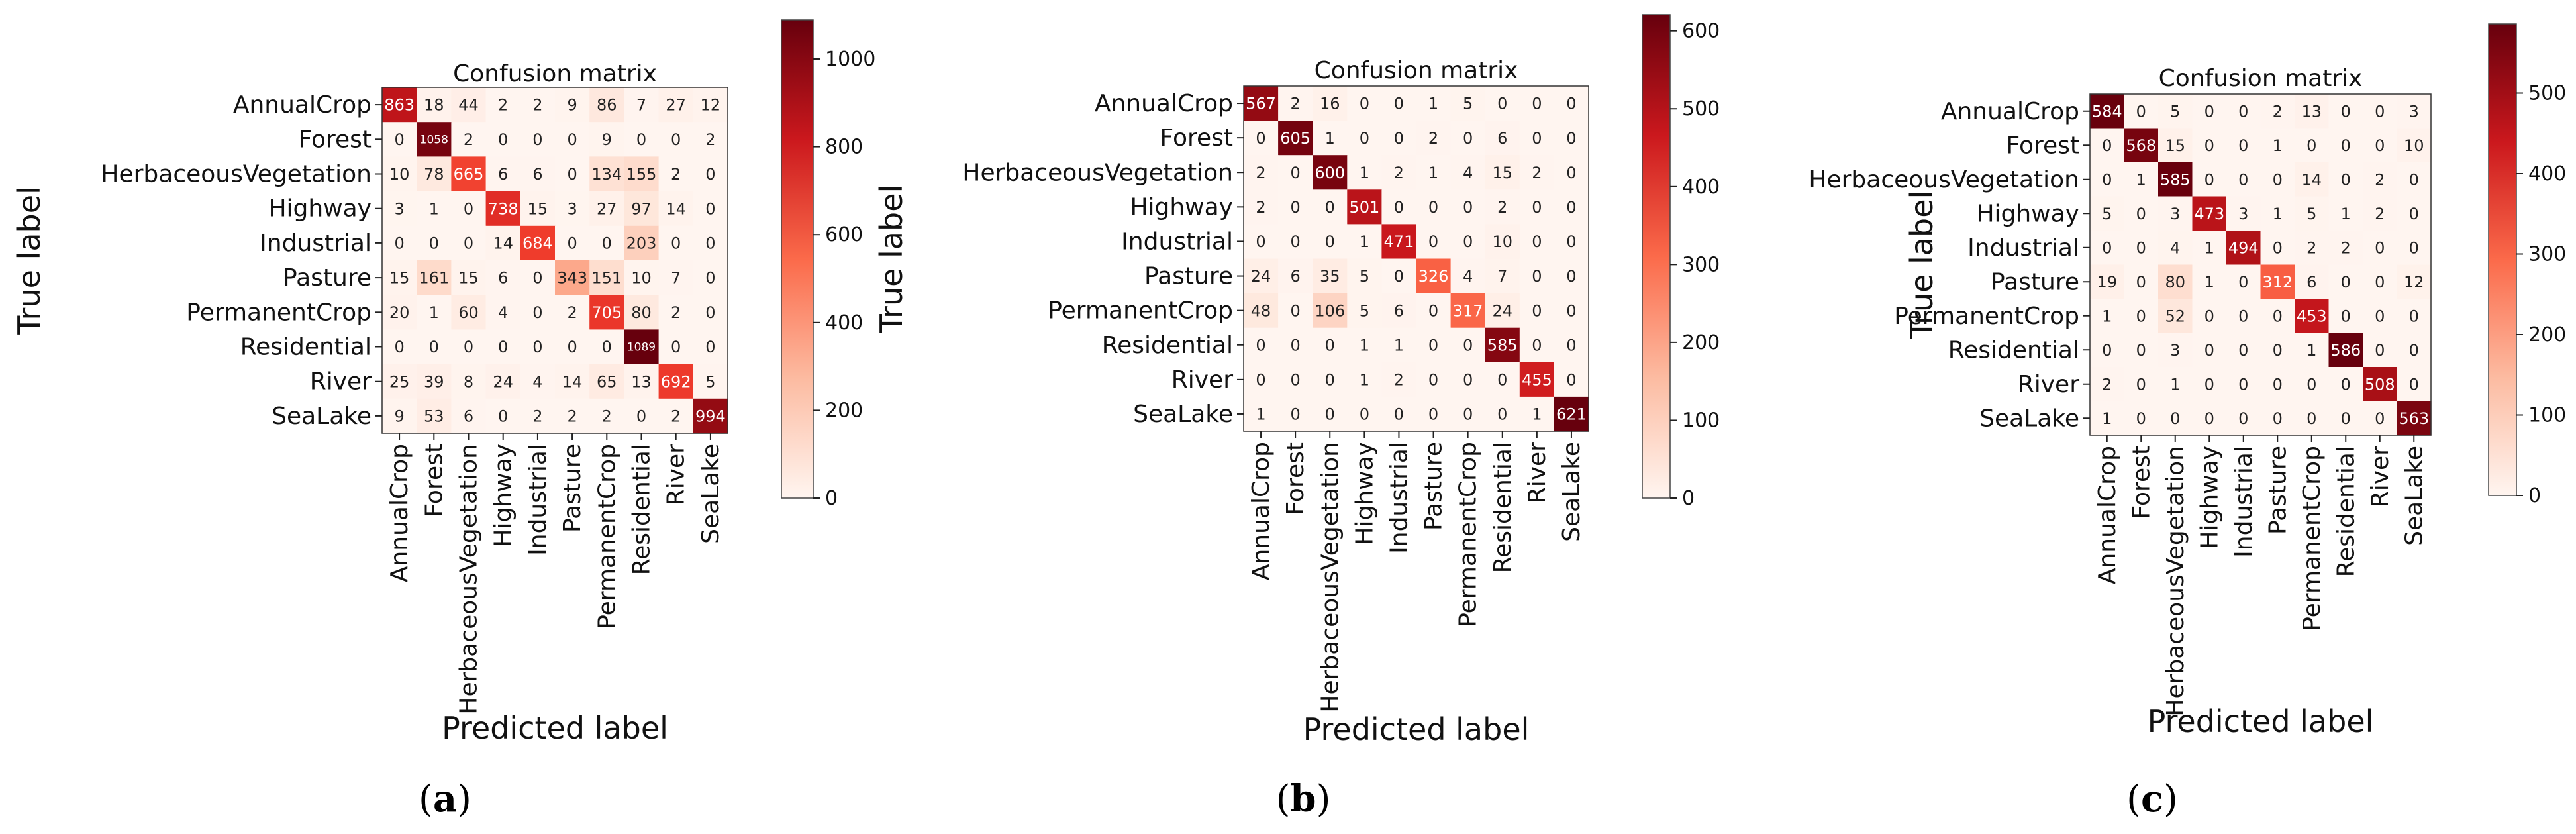 The width and height of the screenshot is (2576, 834). Describe the element at coordinates (641, 244) in the screenshot. I see `cell-value: 203` at that location.